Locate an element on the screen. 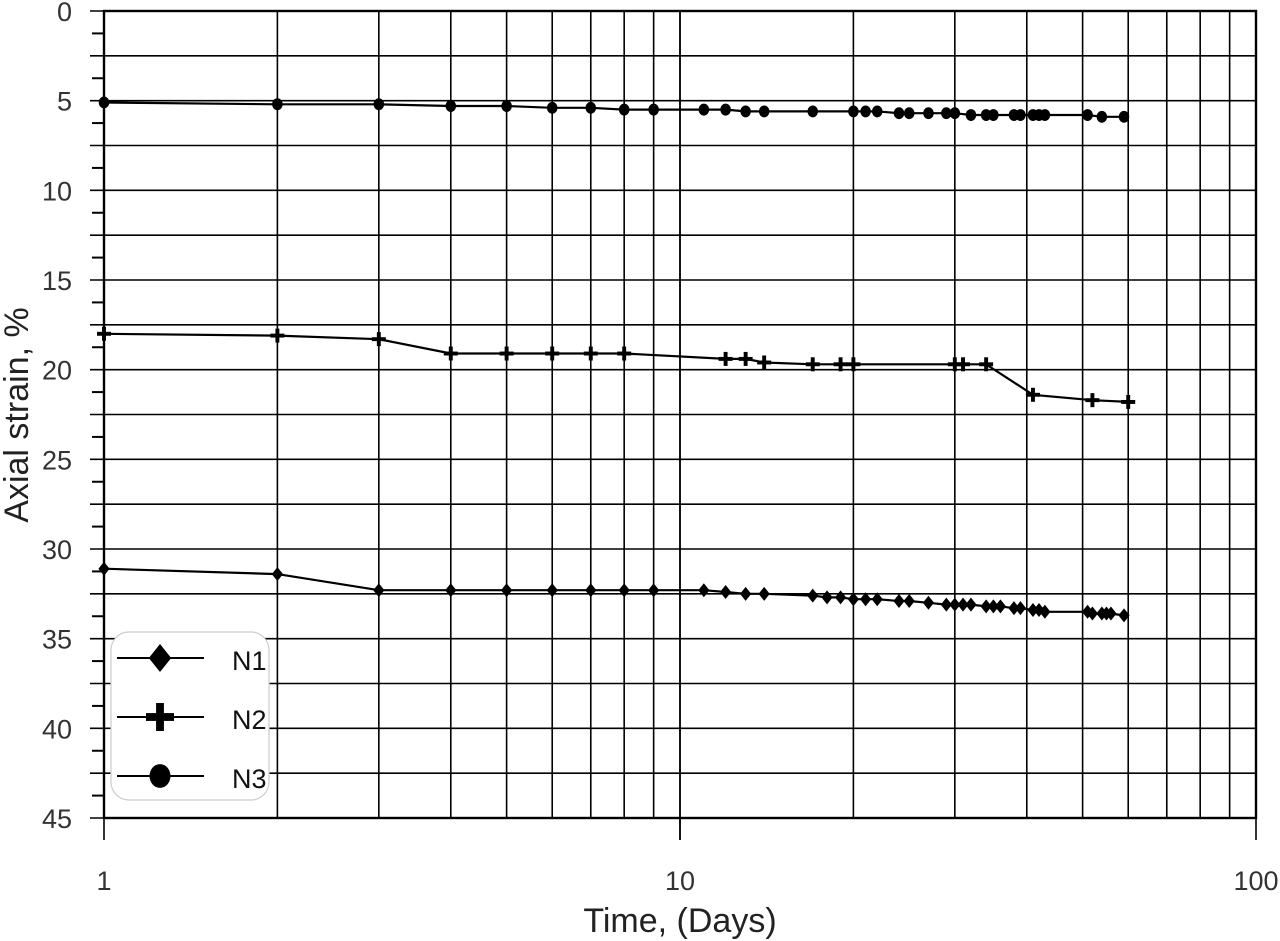 Image resolution: width=1280 pixels, height=941 pixels. series-line is located at coordinates (616, 367).